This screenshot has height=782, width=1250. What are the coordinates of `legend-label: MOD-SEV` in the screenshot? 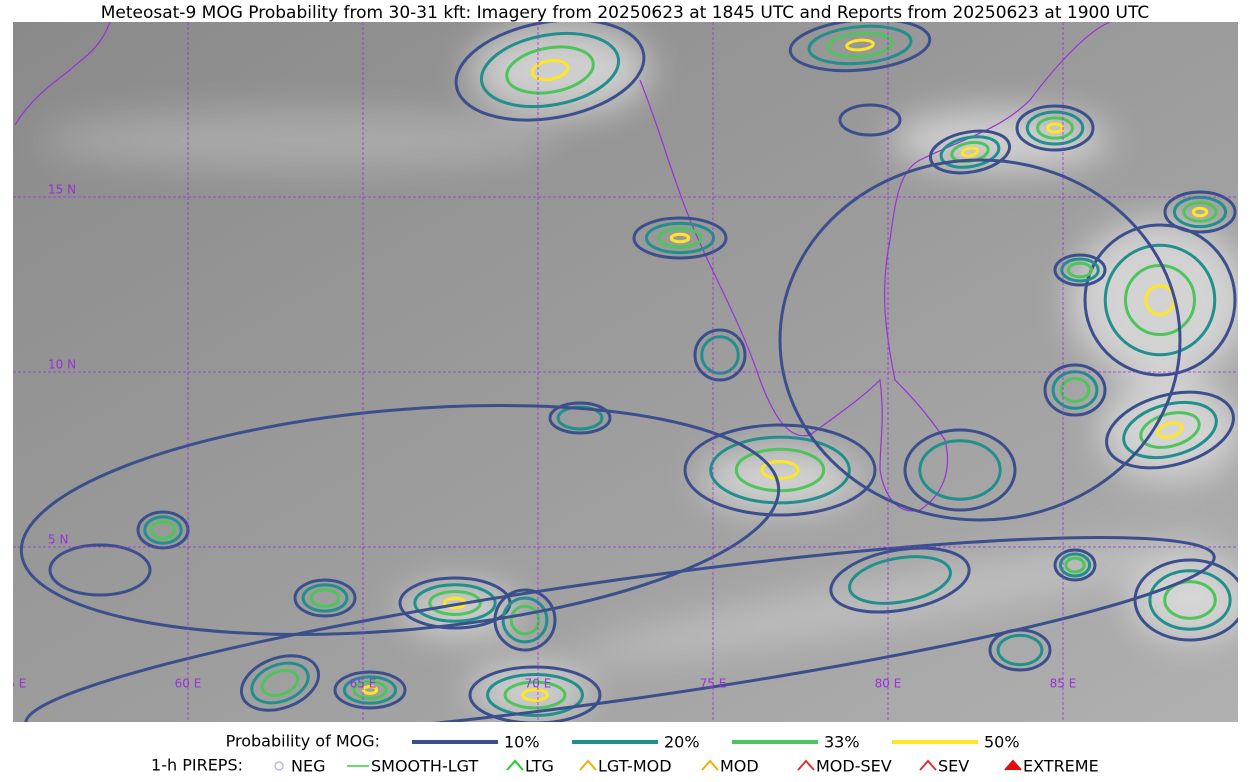 It's located at (854, 766).